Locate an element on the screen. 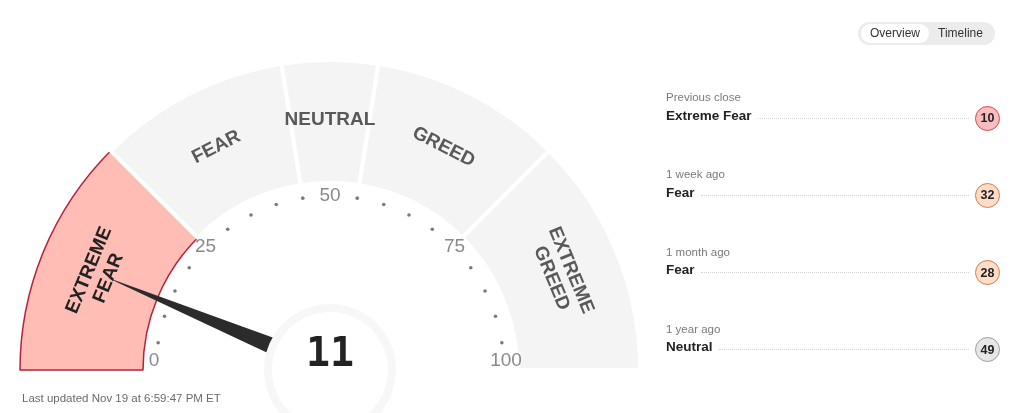 The height and width of the screenshot is (413, 1024). category-label: 1 year ago is located at coordinates (694, 328).